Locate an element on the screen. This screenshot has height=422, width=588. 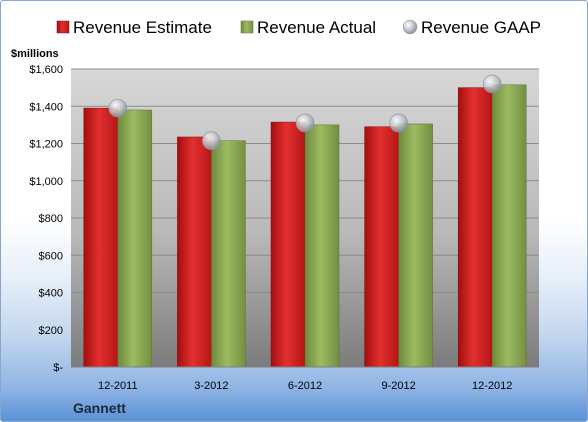
y-tick-label: $1,200 is located at coordinates (46, 145).